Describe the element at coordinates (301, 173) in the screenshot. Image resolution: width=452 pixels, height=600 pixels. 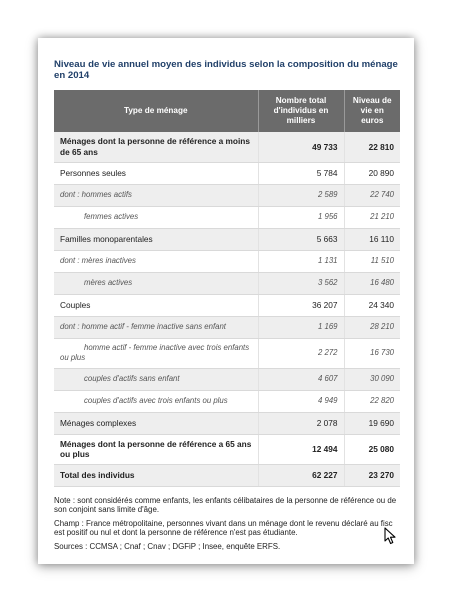
I see `row-individus: 5 784` at that location.